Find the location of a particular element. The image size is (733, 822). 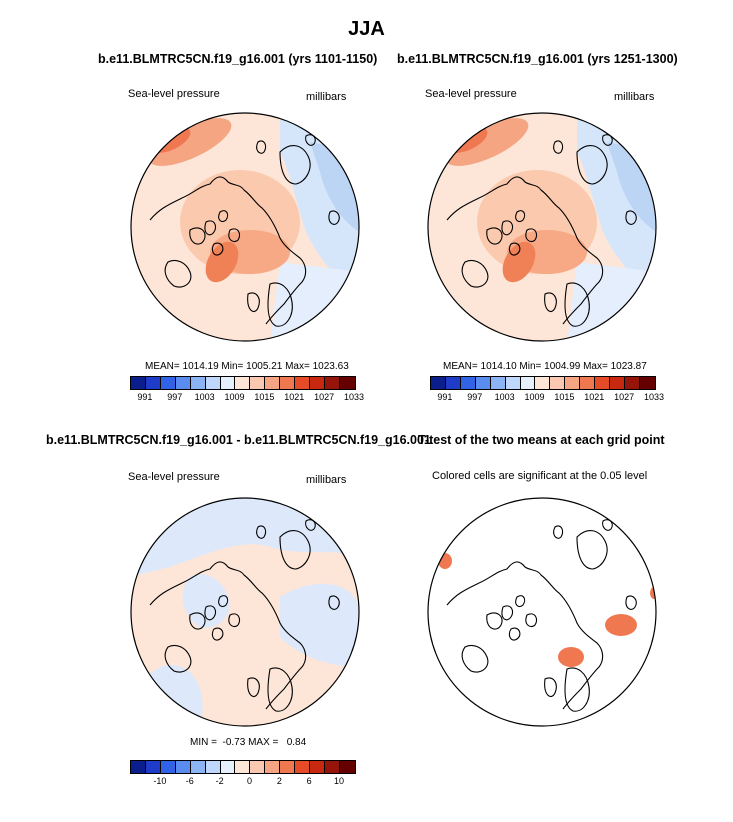

colorbar-tick-label: 1027 is located at coordinates (324, 397).